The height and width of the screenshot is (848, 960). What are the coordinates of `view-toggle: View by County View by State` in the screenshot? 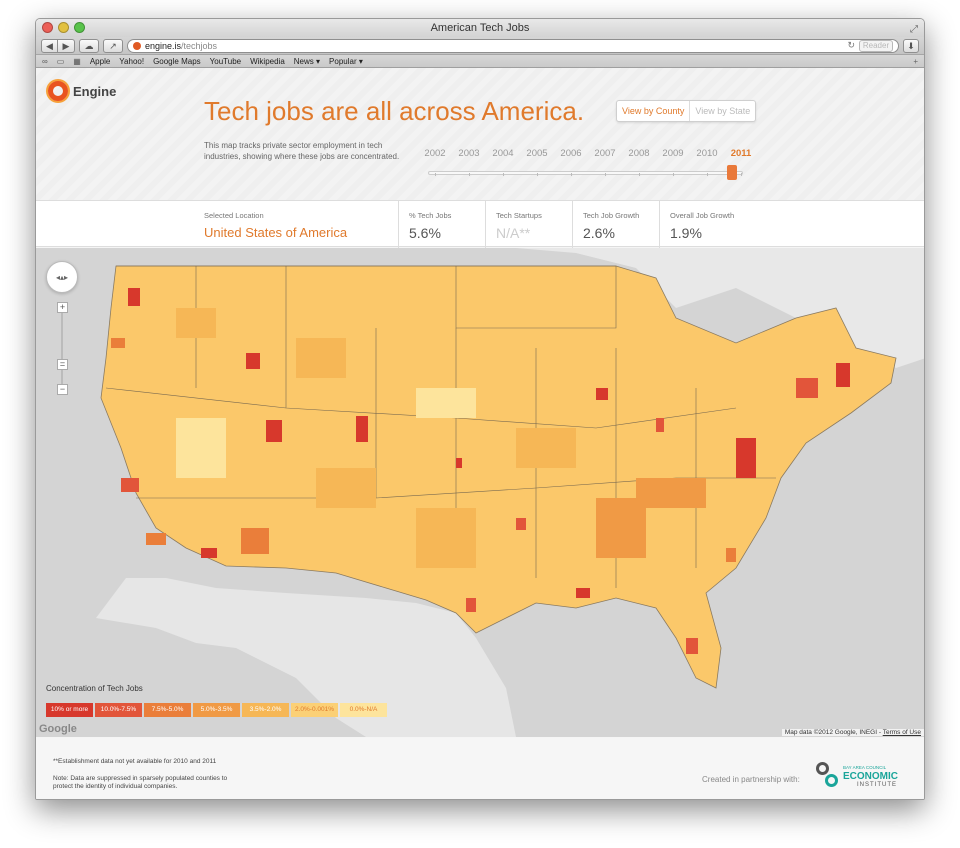 It's located at (686, 111).